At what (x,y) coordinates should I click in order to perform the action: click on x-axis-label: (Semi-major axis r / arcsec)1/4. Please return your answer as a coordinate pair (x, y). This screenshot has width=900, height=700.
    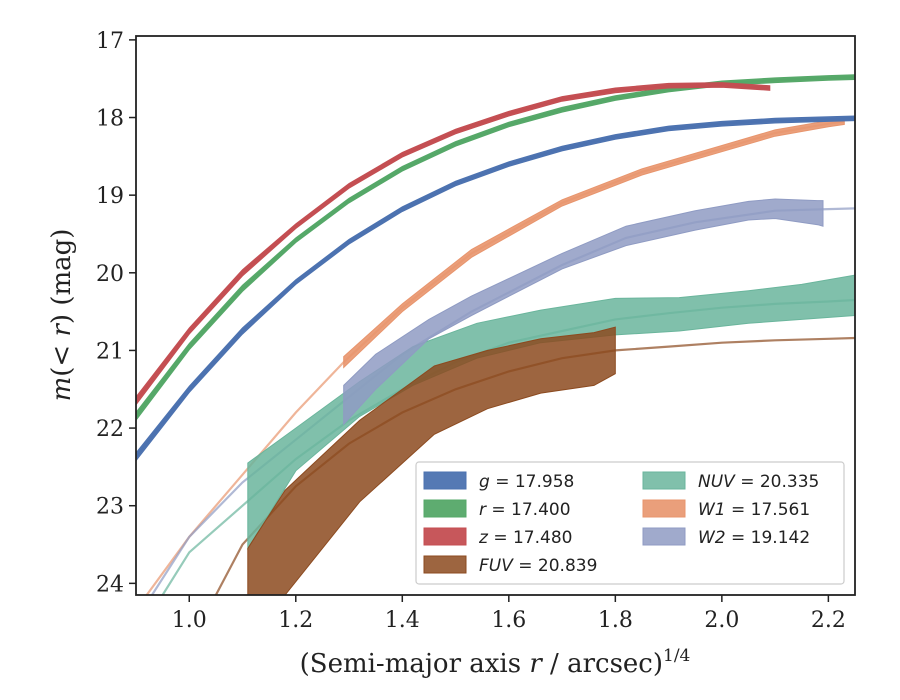
    Looking at the image, I should click on (495, 662).